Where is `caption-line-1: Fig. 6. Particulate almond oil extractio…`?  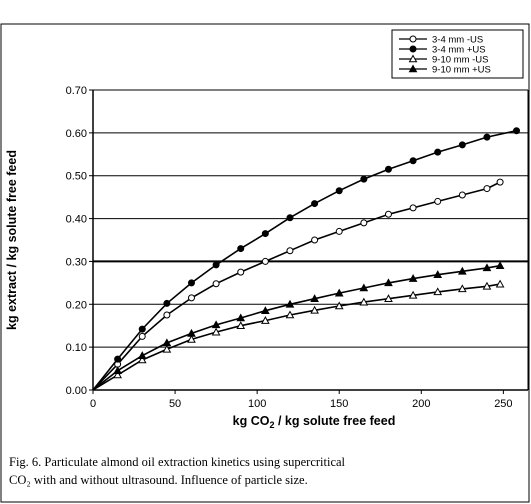
caption-line-1: Fig. 6. Particulate almond oil extractio… is located at coordinates (177, 462).